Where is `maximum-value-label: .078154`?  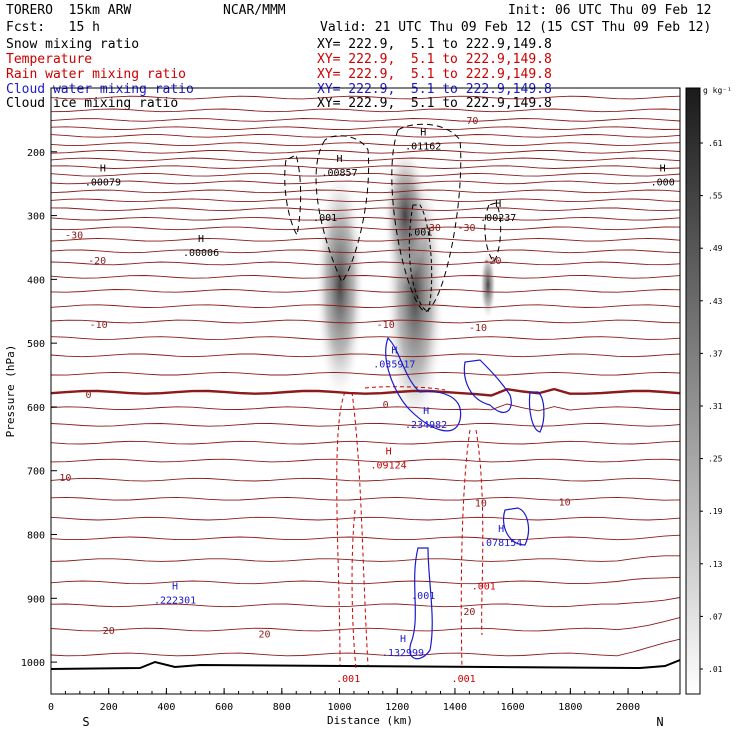
maximum-value-label: .078154 is located at coordinates (501, 543).